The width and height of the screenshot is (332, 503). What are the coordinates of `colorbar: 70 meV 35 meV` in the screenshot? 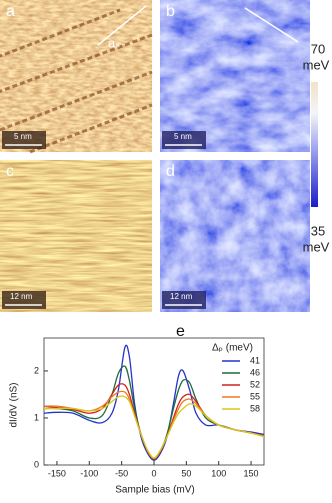 It's located at (316, 147).